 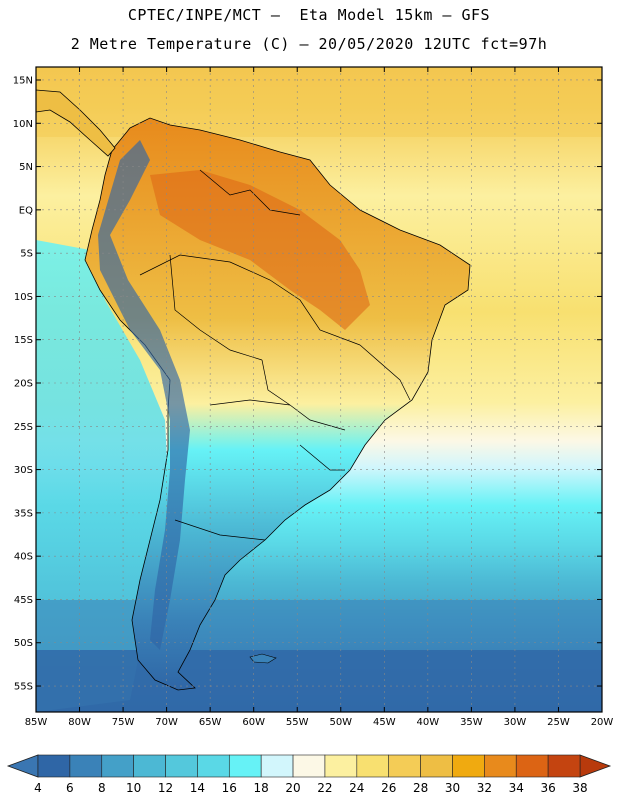 What do you see at coordinates (309, 15) in the screenshot?
I see `title-line-1: CPTEC/INPE/MCT – Eta Model 15km – GFS` at bounding box center [309, 15].